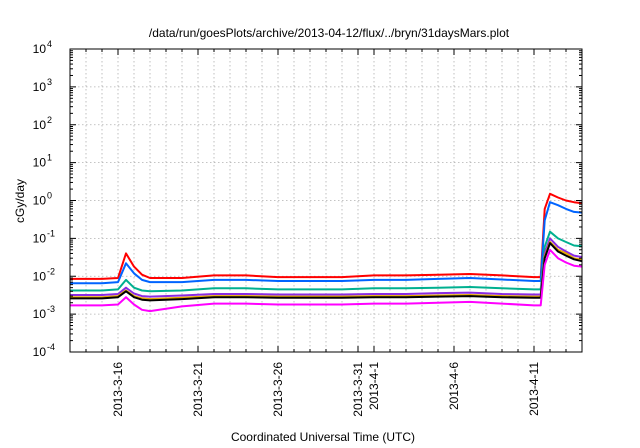 This screenshot has height=448, width=640. I want to click on y-tick-label-exponent: -1, so click(51, 233).